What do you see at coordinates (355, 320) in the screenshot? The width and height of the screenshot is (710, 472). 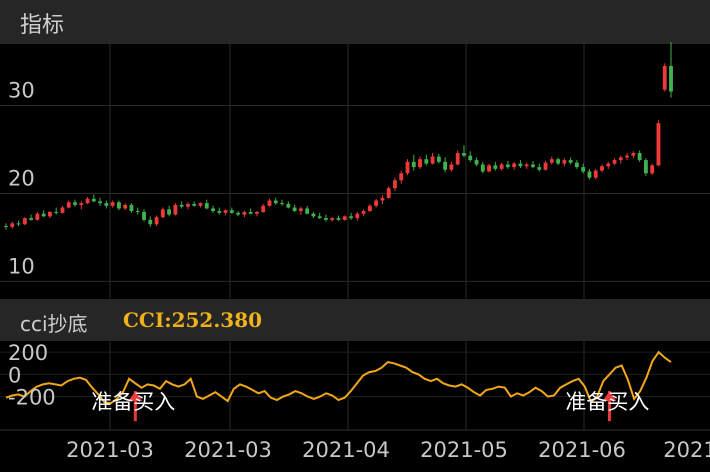 I see `cci-header-bar` at bounding box center [355, 320].